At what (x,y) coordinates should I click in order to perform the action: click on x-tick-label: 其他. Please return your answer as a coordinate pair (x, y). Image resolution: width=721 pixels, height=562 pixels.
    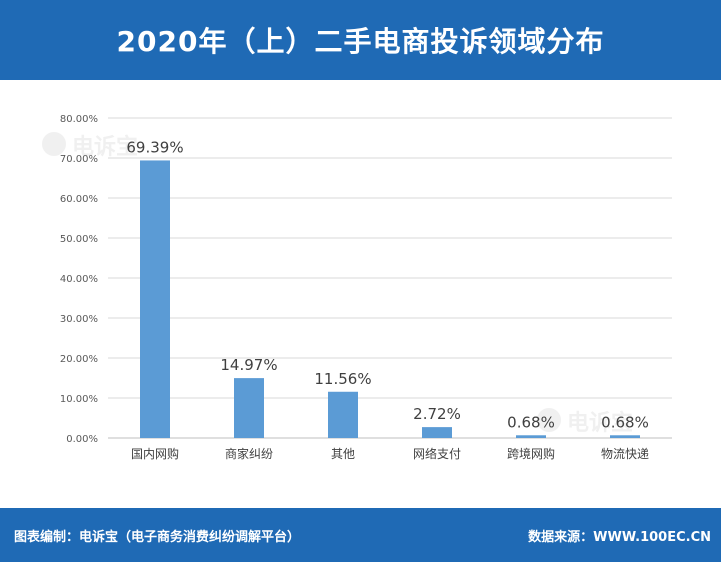
    Looking at the image, I should click on (343, 454).